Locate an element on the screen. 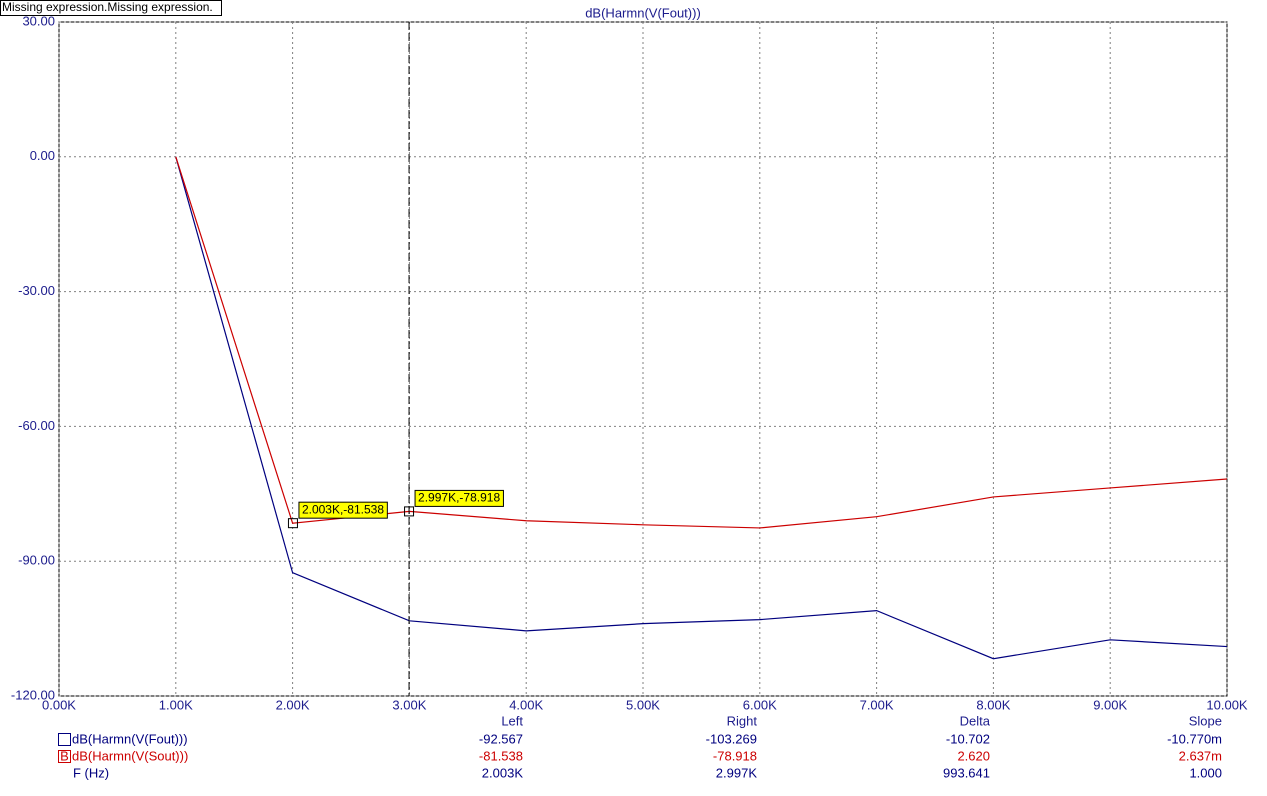  y-tick-label: 0.00 is located at coordinates (42, 155).